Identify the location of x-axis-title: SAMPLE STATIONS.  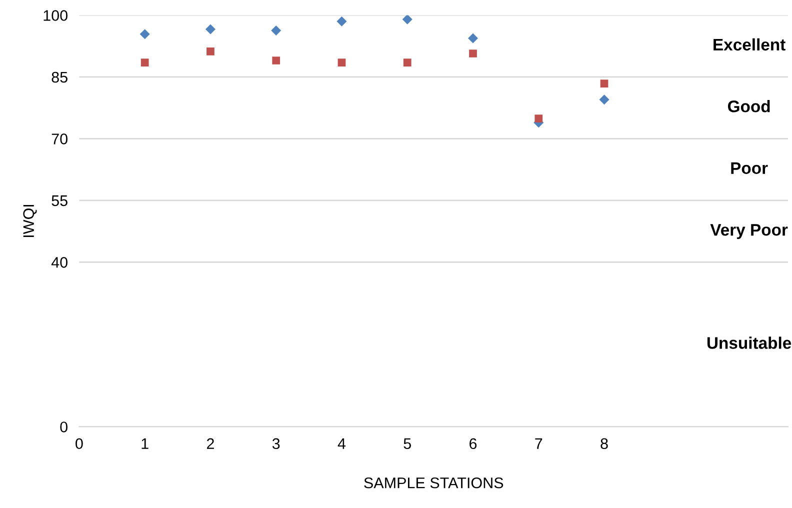
(434, 482).